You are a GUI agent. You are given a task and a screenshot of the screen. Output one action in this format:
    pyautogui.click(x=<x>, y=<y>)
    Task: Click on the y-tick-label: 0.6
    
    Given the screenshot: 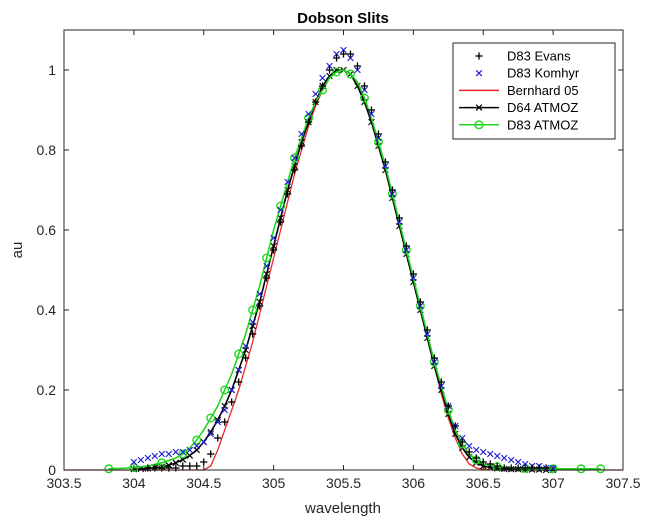 What is the action you would take?
    pyautogui.click(x=47, y=230)
    